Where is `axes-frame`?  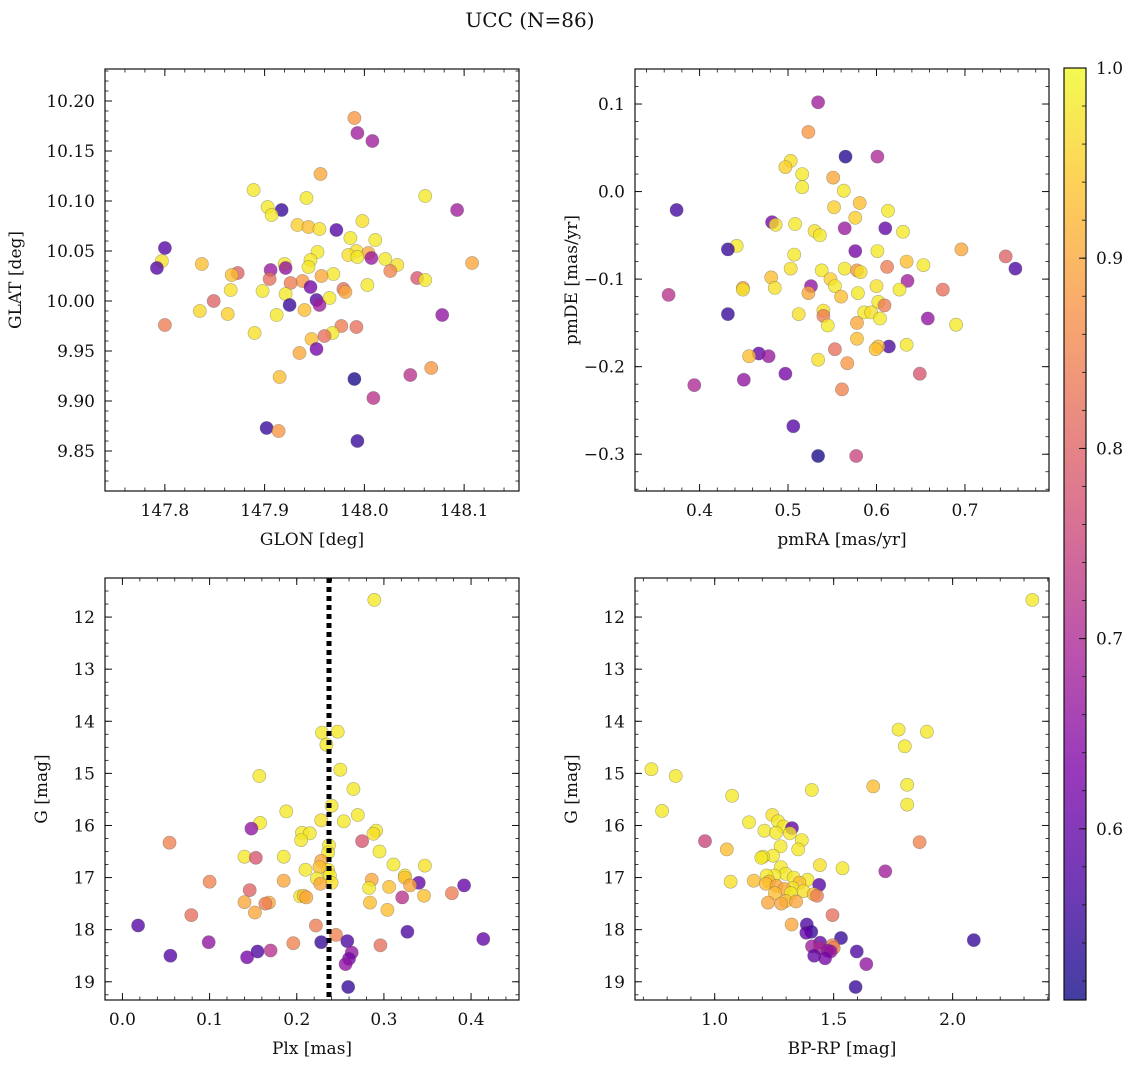 axes-frame is located at coordinates (842, 789).